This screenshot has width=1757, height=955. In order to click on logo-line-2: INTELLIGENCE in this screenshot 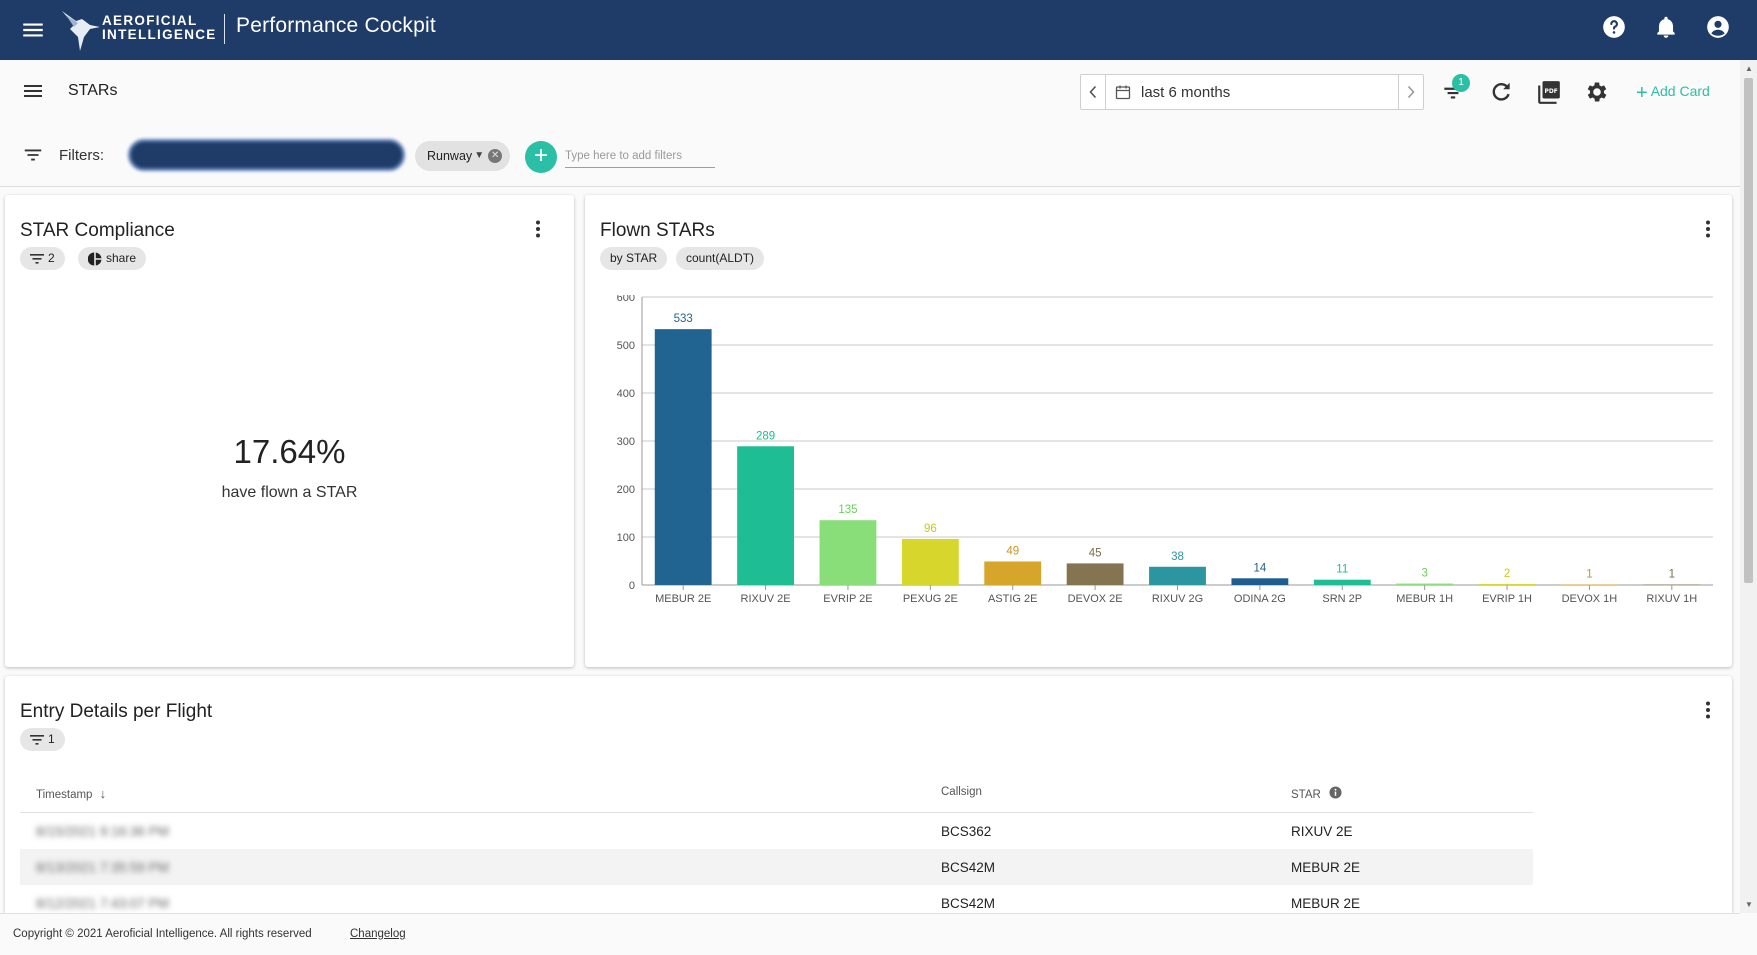, I will do `click(159, 34)`.